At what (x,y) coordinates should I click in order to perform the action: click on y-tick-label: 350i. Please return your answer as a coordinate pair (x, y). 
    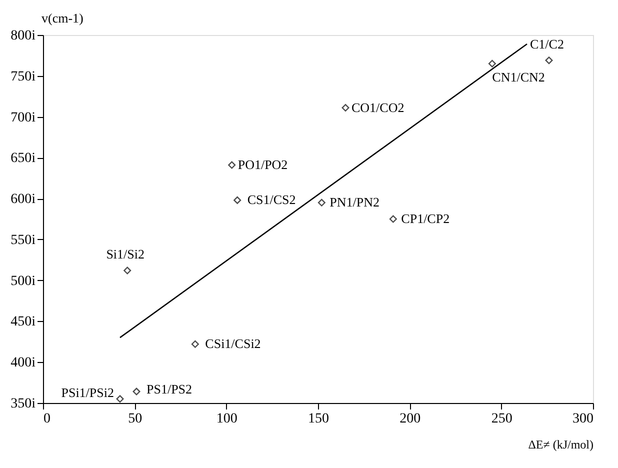
    Looking at the image, I should click on (23, 404).